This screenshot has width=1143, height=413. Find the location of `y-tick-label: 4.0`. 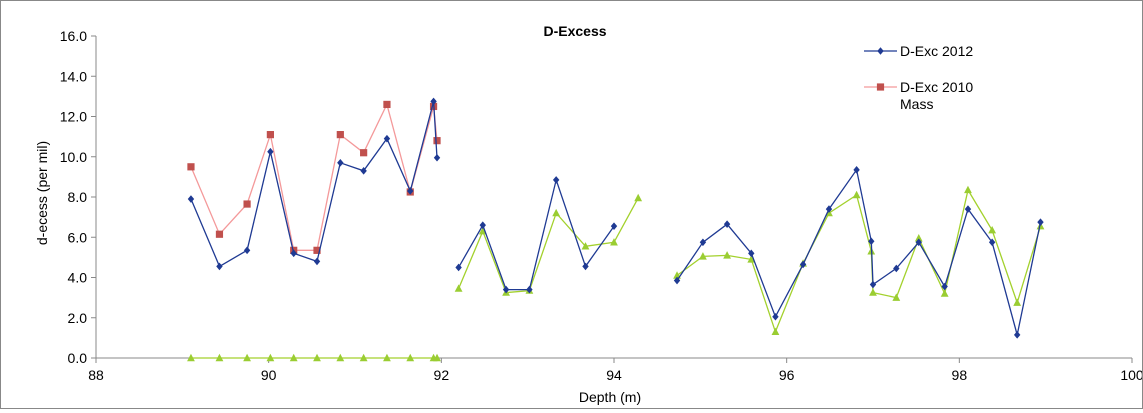

y-tick-label: 4.0 is located at coordinates (78, 278).